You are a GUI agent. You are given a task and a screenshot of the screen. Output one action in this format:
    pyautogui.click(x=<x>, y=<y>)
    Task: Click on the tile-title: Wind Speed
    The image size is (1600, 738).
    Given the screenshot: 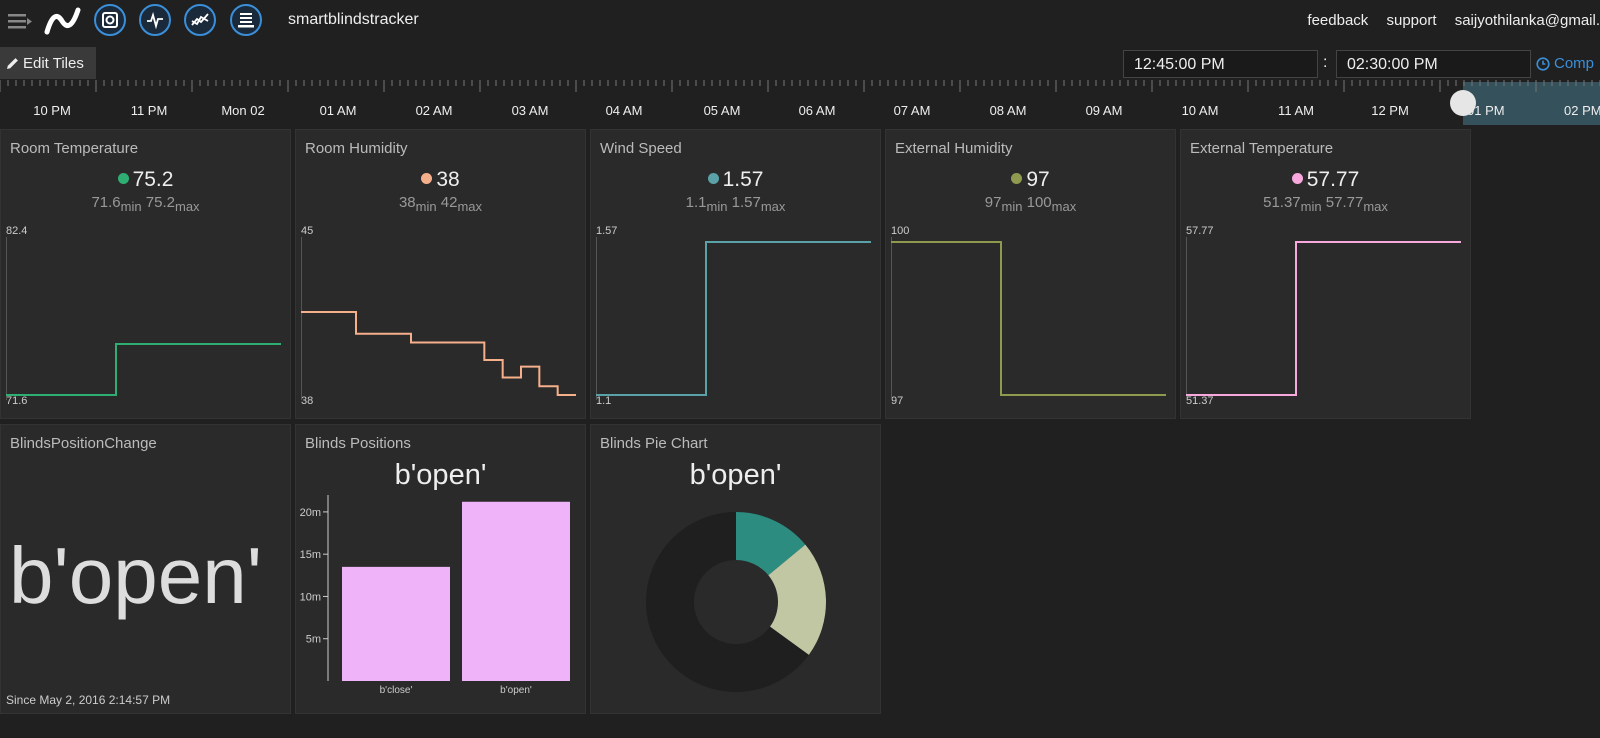 What is the action you would take?
    pyautogui.click(x=641, y=148)
    